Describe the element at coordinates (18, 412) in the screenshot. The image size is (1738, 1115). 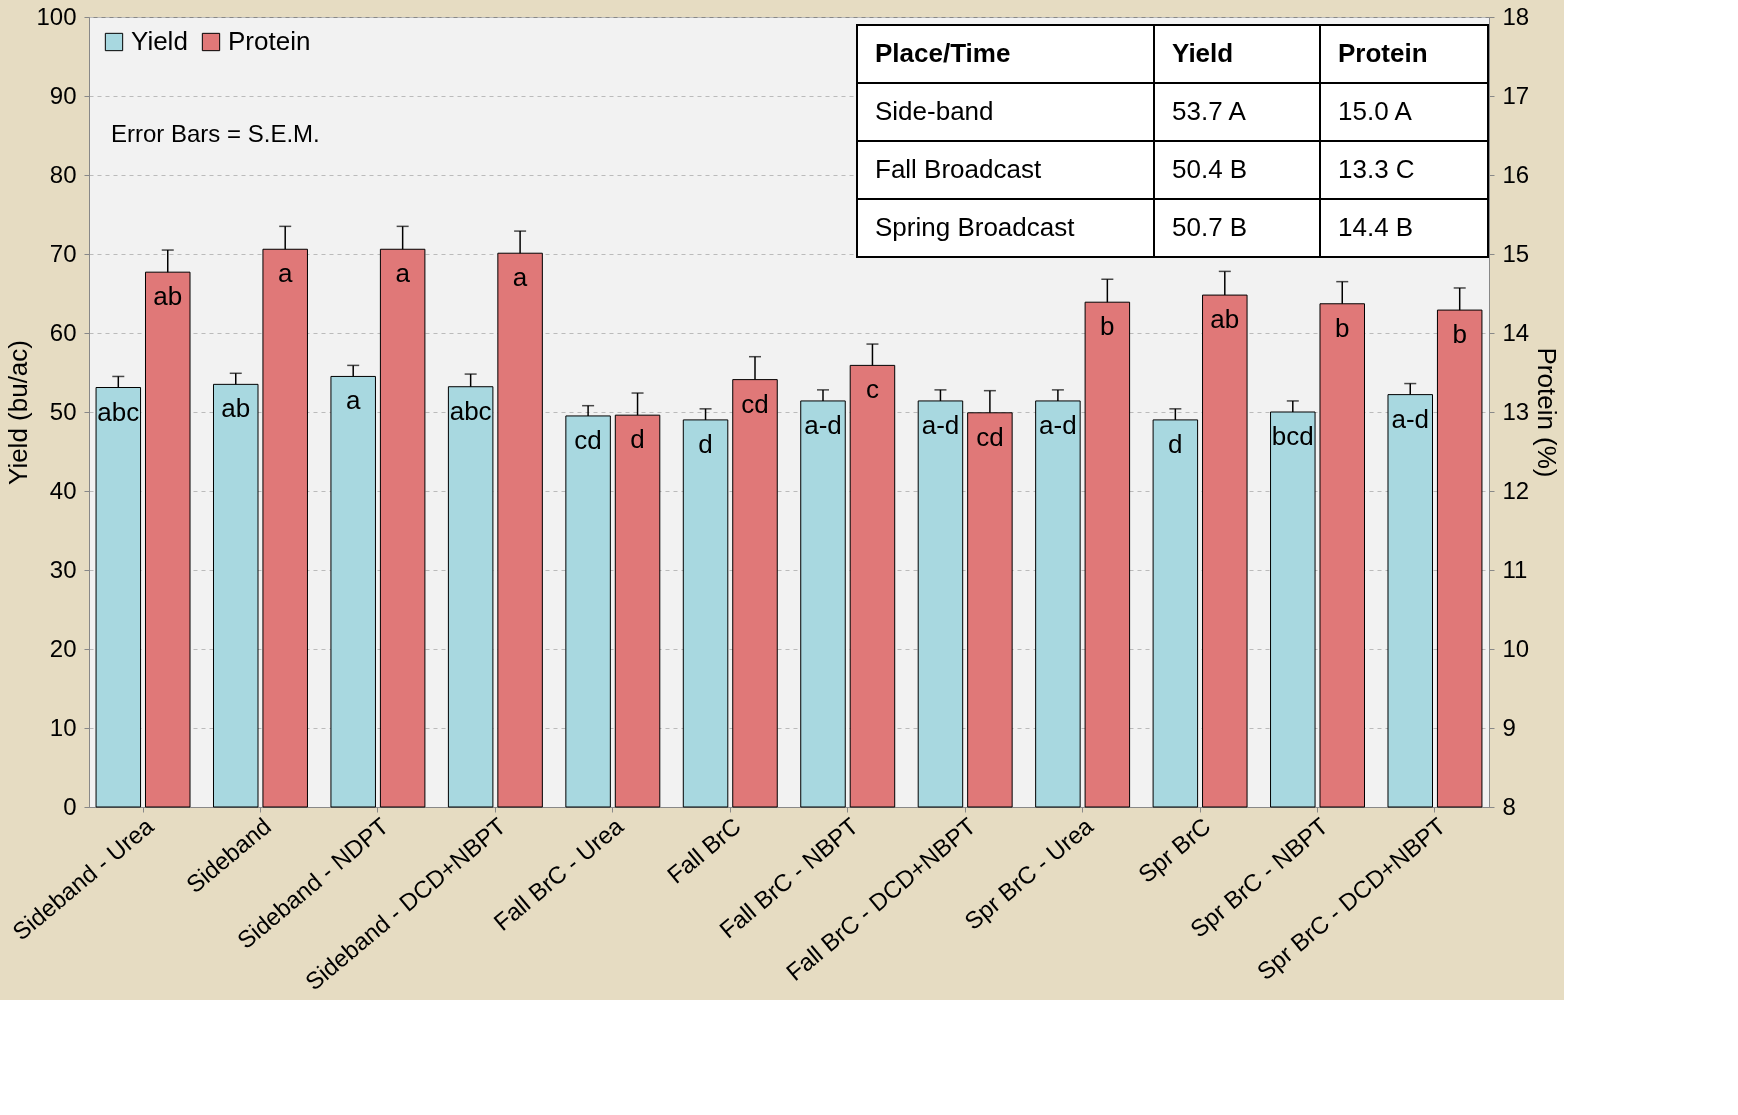
I see `y-axis-title: Yield (bu/ac)` at that location.